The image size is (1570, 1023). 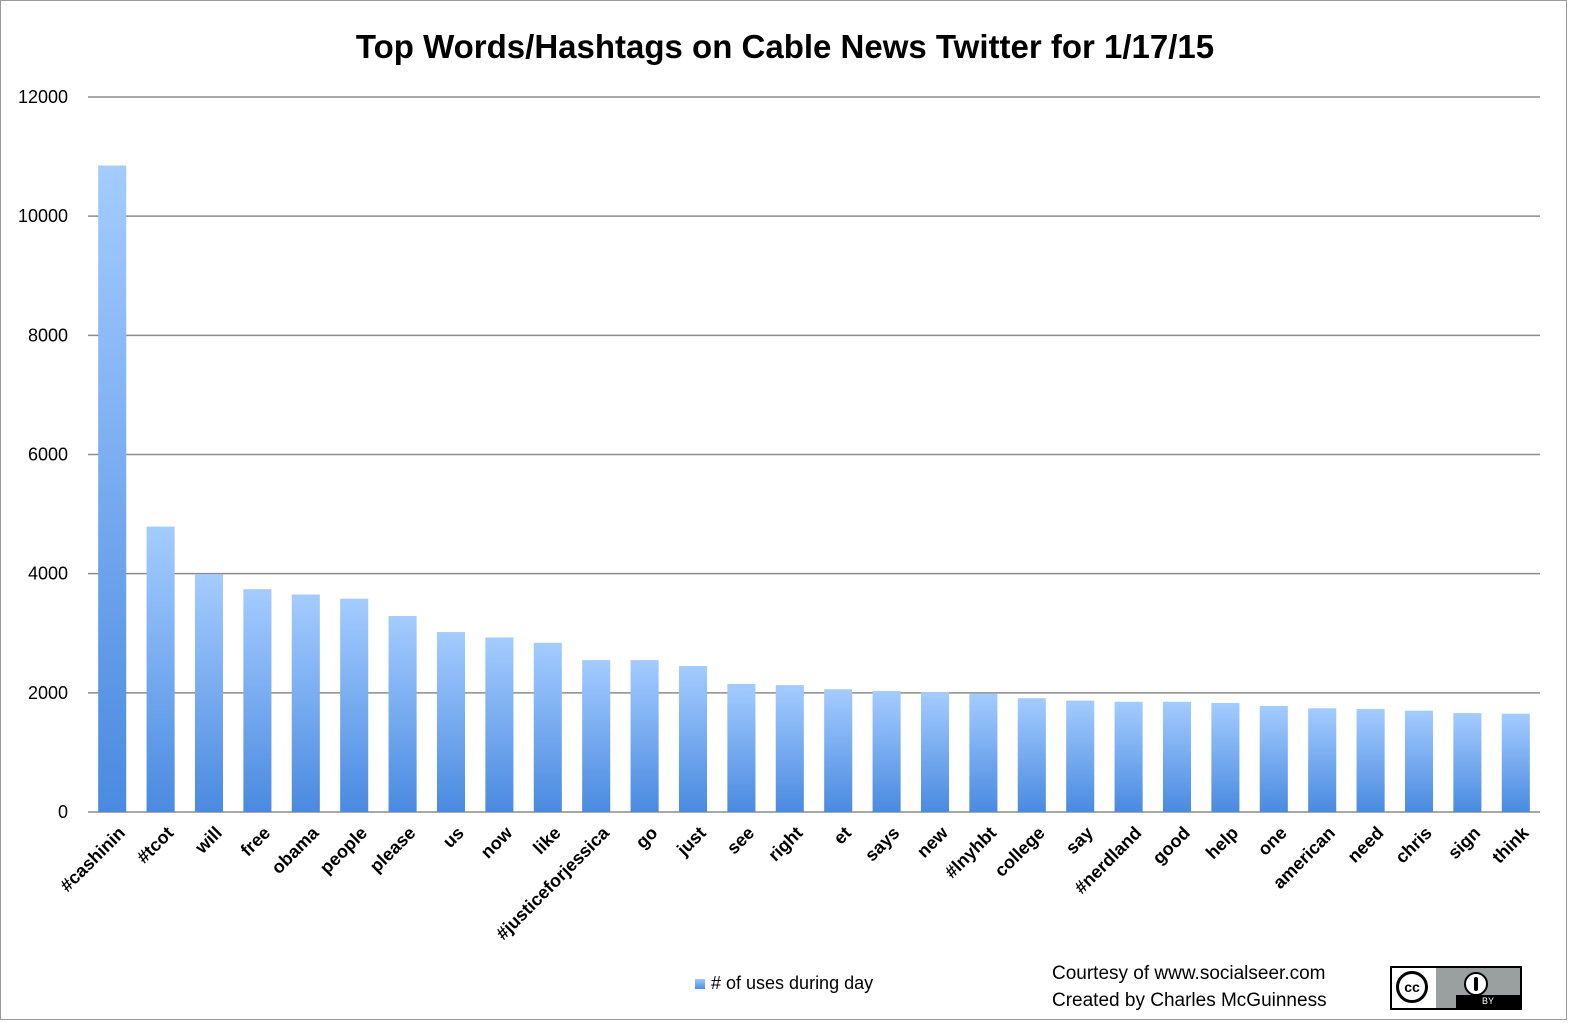 What do you see at coordinates (63, 812) in the screenshot?
I see `y-tick-label: 0` at bounding box center [63, 812].